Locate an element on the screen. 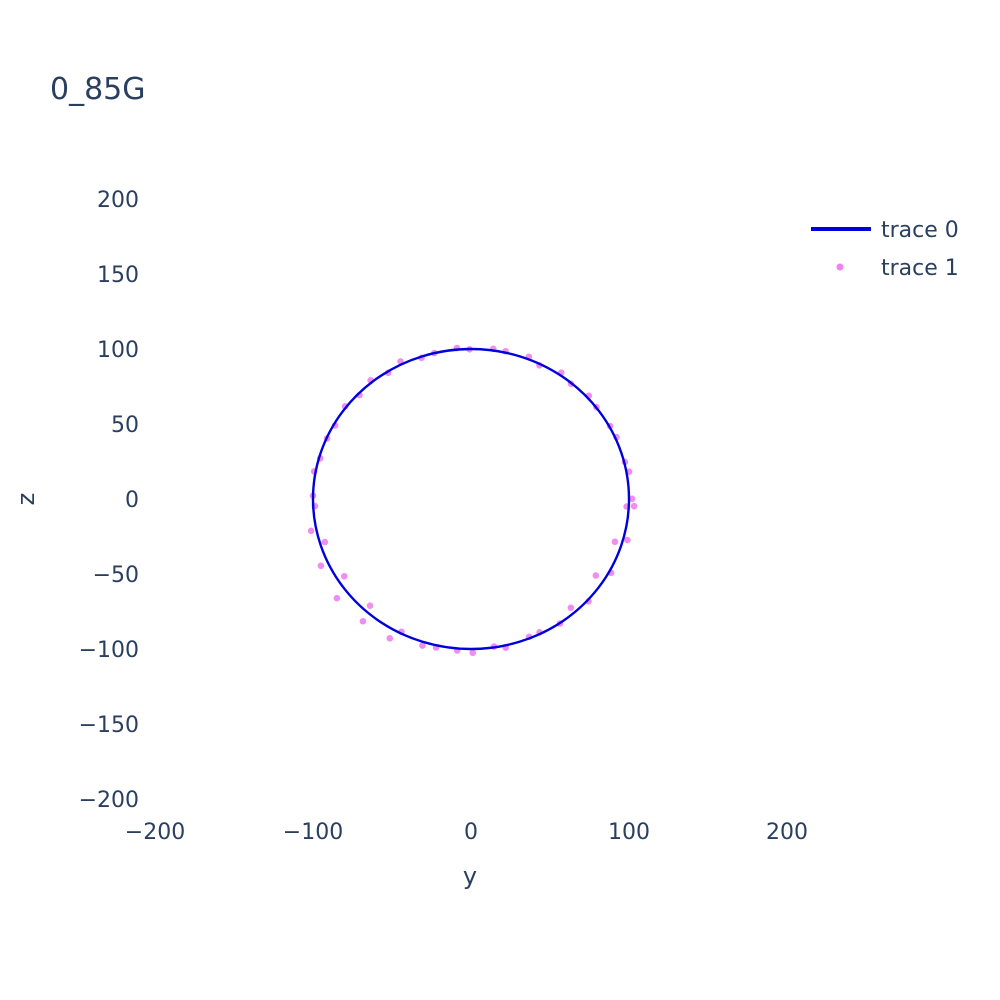 This screenshot has height=1000, width=1000. y-tick-label: −100 is located at coordinates (109, 650).